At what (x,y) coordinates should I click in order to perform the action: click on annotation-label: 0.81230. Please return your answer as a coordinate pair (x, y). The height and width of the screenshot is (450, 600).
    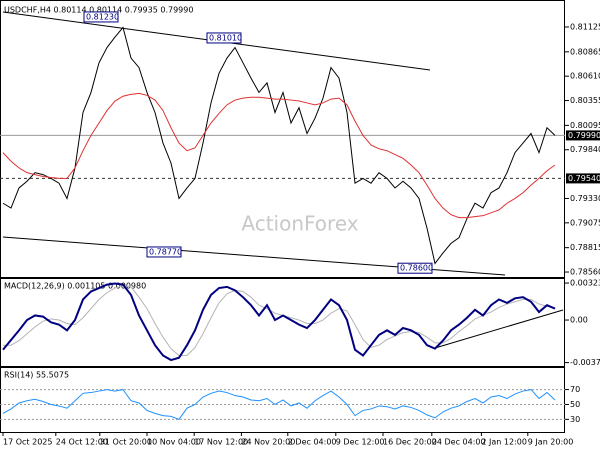
    Looking at the image, I should click on (102, 16).